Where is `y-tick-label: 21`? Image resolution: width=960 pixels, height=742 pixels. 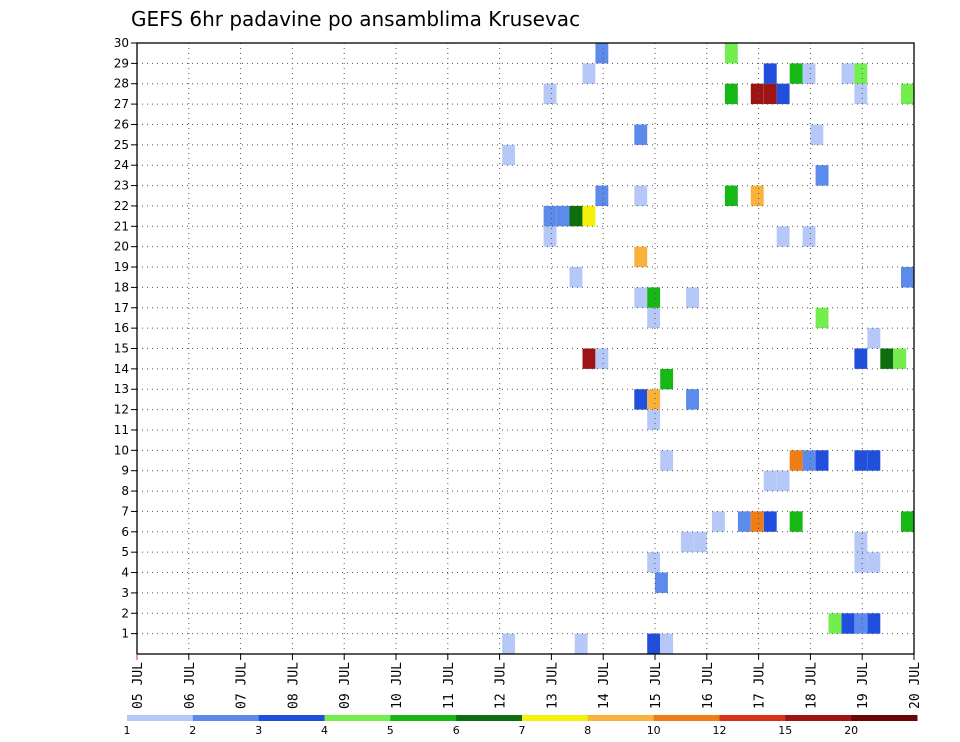 y-tick-label: 21 is located at coordinates (121, 226).